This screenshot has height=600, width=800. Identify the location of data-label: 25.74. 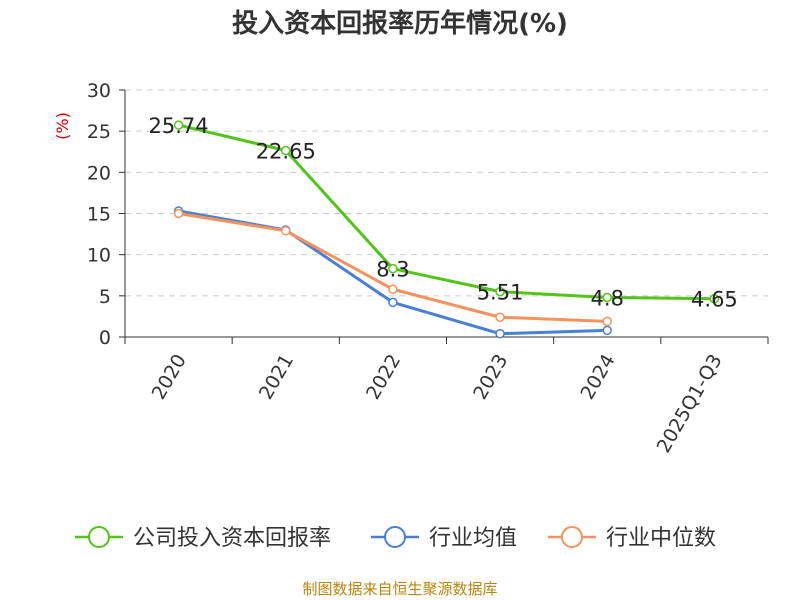
(179, 126).